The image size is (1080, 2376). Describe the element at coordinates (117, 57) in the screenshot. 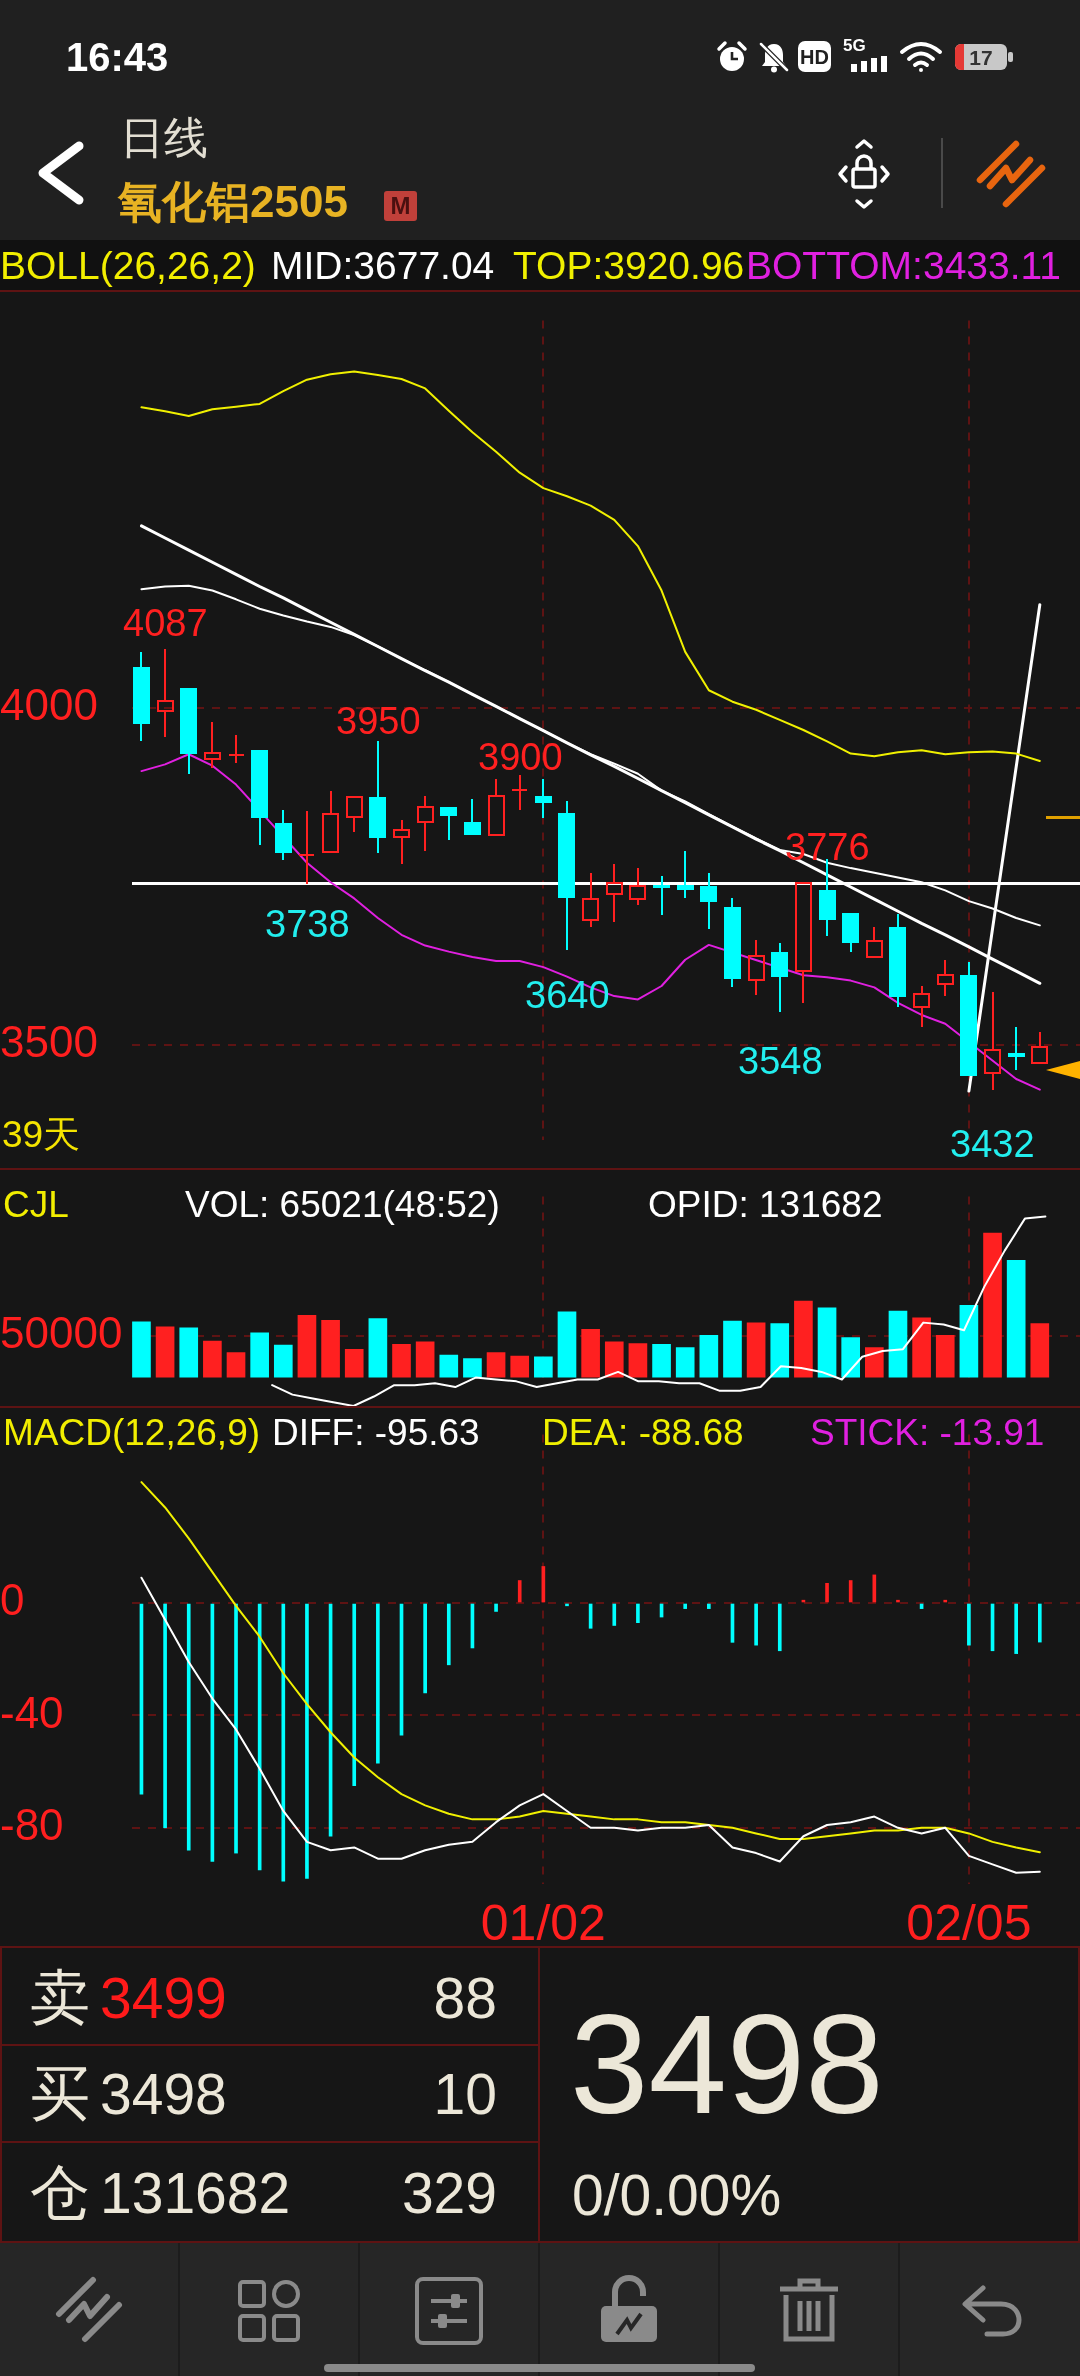

I see `text: 16:43` at that location.